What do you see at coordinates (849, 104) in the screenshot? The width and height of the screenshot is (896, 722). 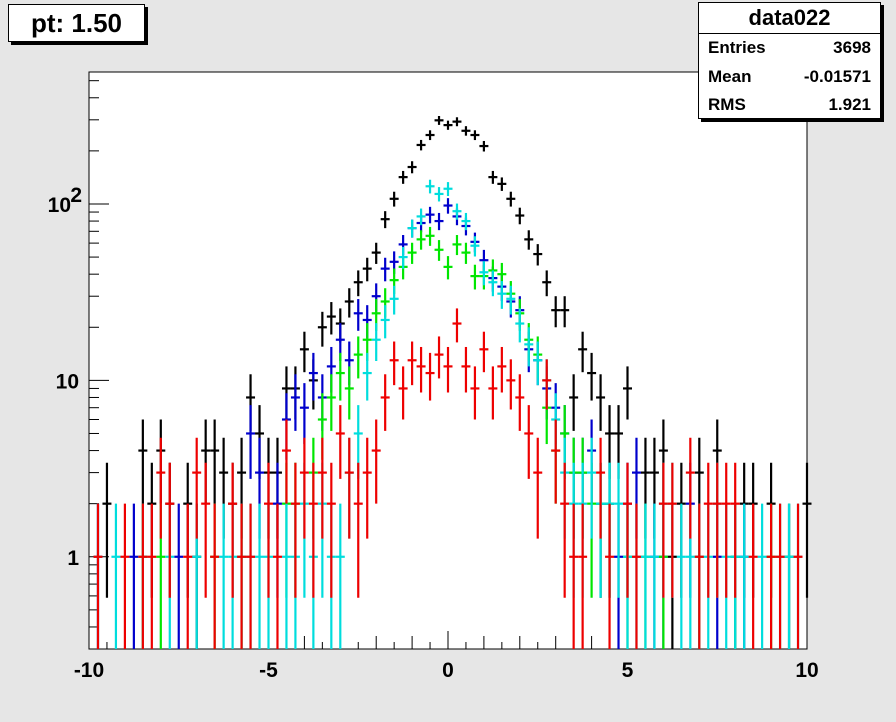 I see `stats-value: 1.921` at bounding box center [849, 104].